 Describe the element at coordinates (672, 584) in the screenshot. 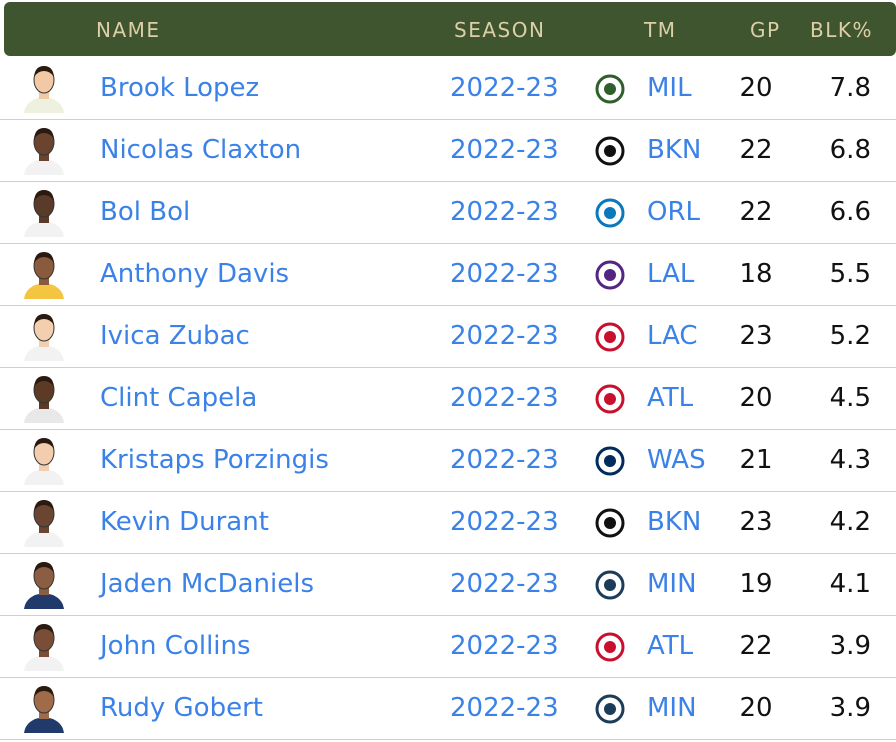

I see `team: MIN` at that location.